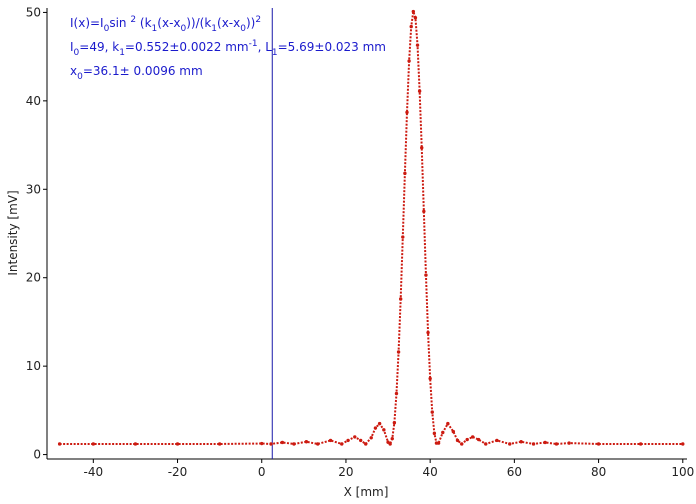 This screenshot has width=696, height=504. Describe the element at coordinates (143, 23) in the screenshot. I see `annotation-part: (k` at that location.